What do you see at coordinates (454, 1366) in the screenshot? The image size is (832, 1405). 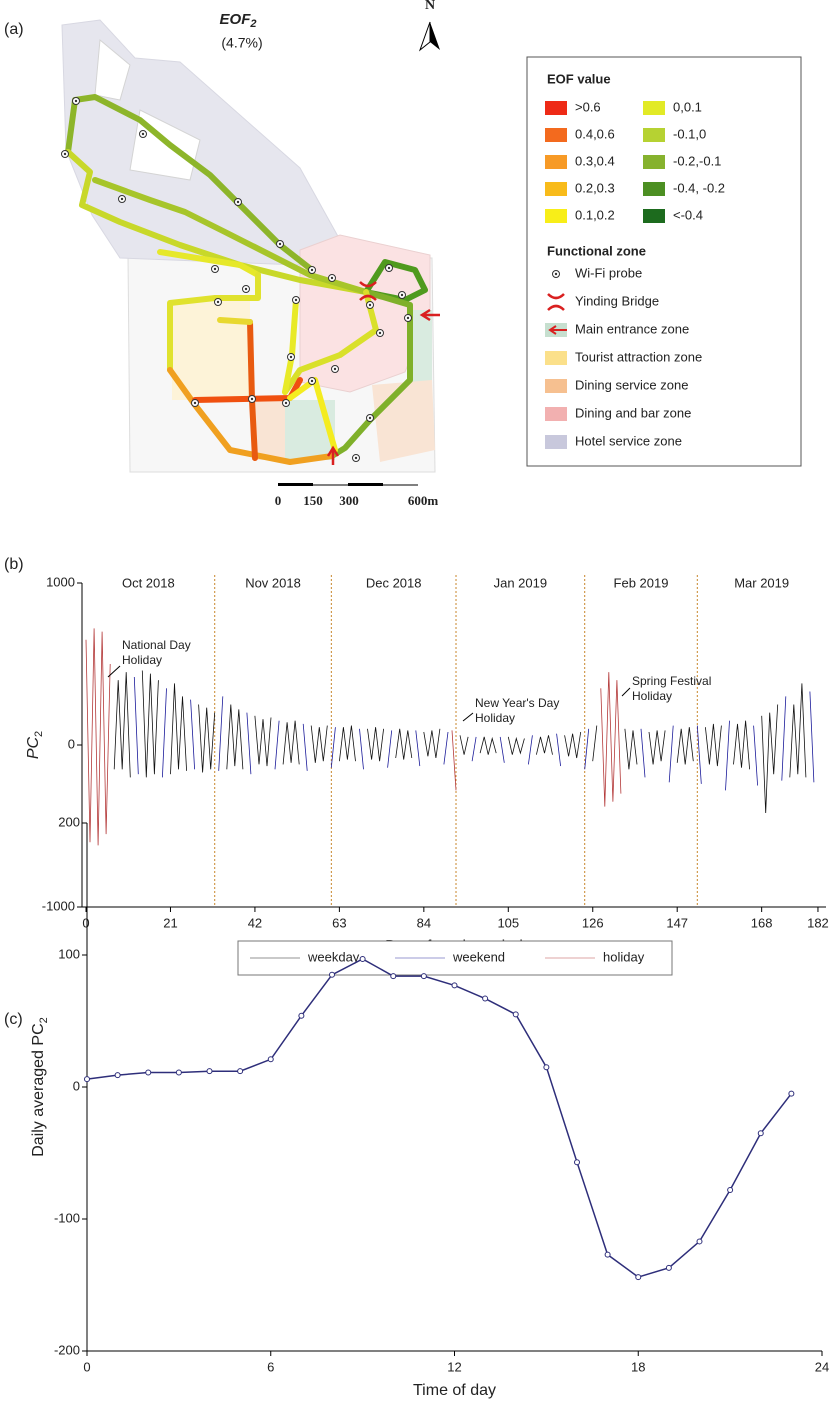 I see `x-tick-label: 12` at bounding box center [454, 1366].